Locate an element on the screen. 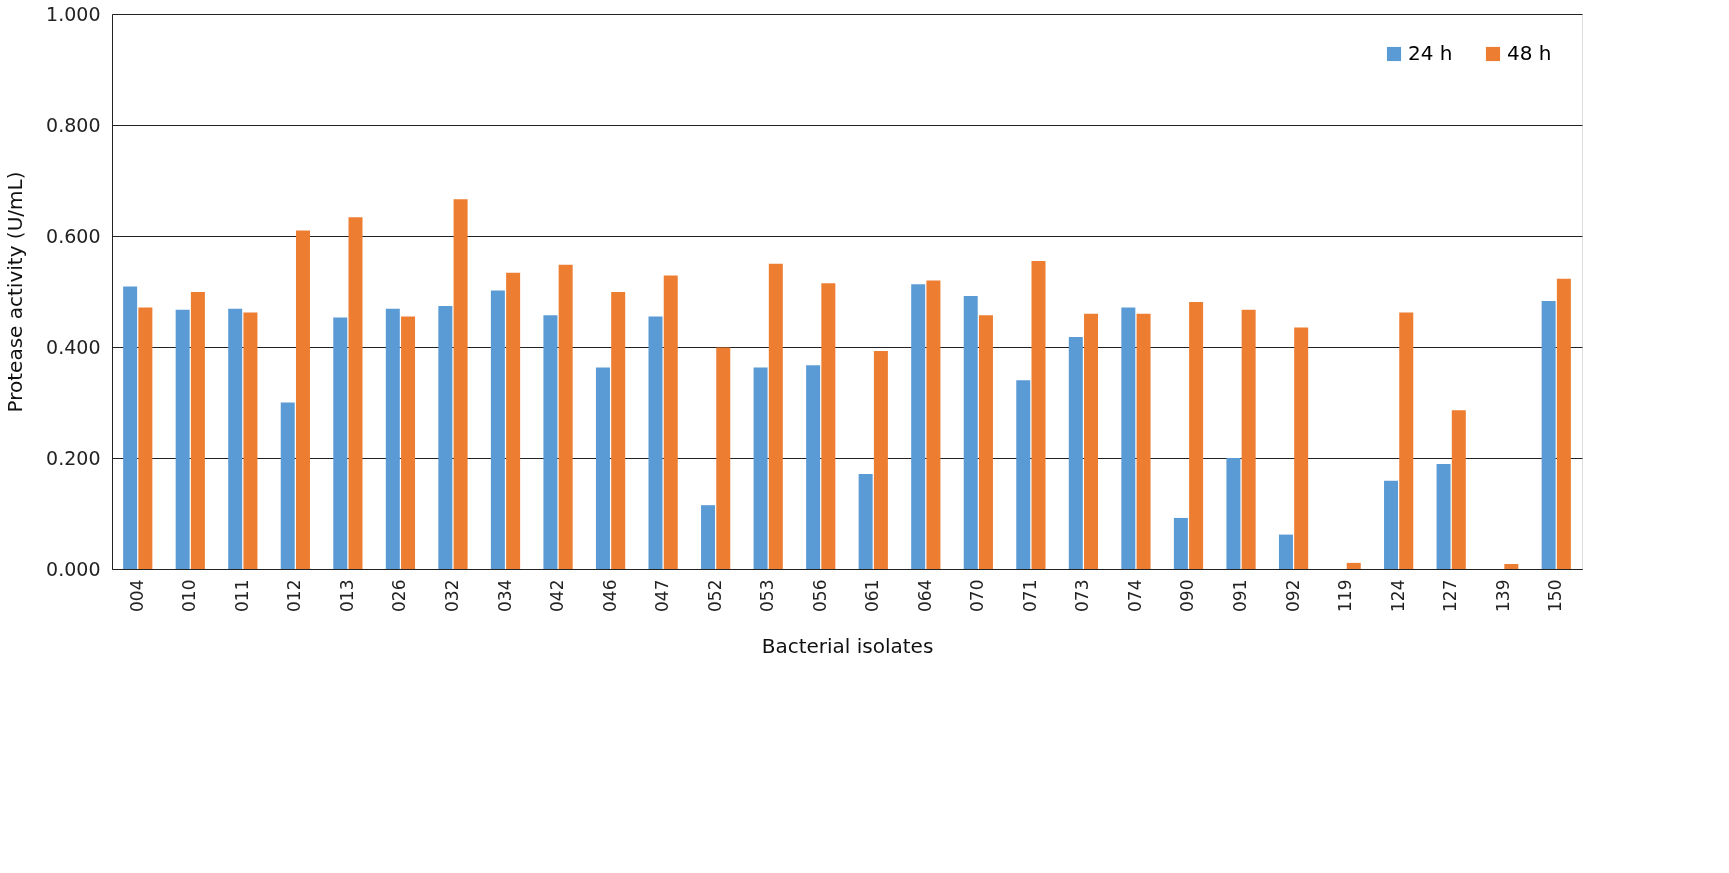  x-tick-label: 032 is located at coordinates (451, 595).